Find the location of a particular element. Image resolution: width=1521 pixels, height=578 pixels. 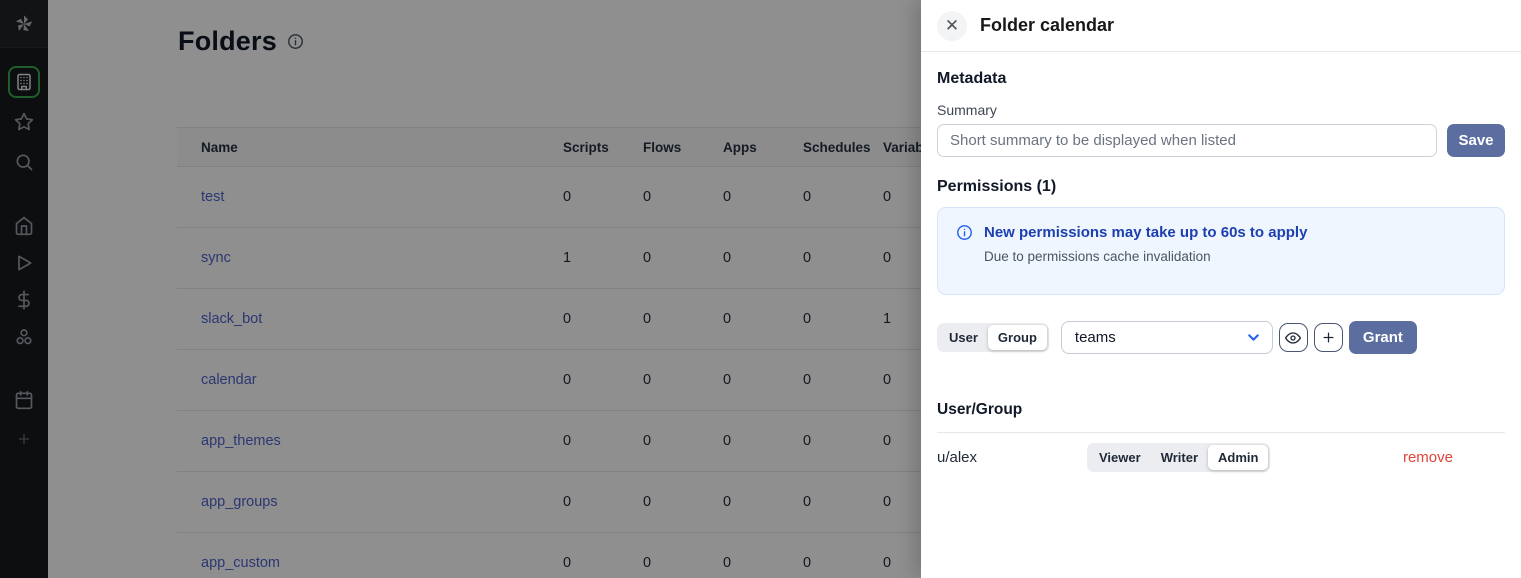

table-row: app_themes 0 0 0 0 0 is located at coordinates (682, 441).